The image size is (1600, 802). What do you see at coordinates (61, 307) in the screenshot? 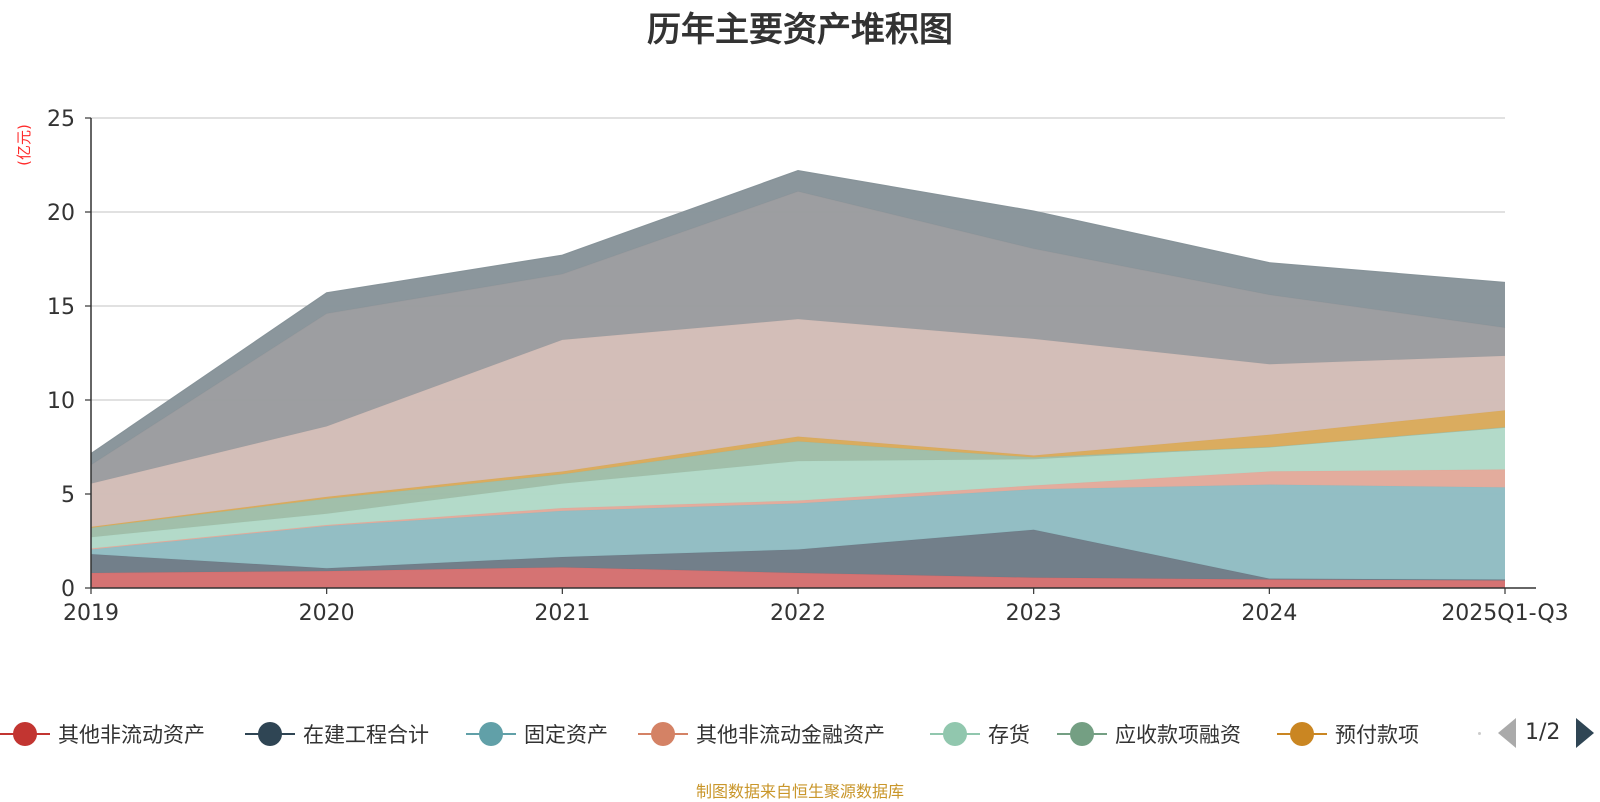
I see `y-tick-label: 15` at bounding box center [61, 307].